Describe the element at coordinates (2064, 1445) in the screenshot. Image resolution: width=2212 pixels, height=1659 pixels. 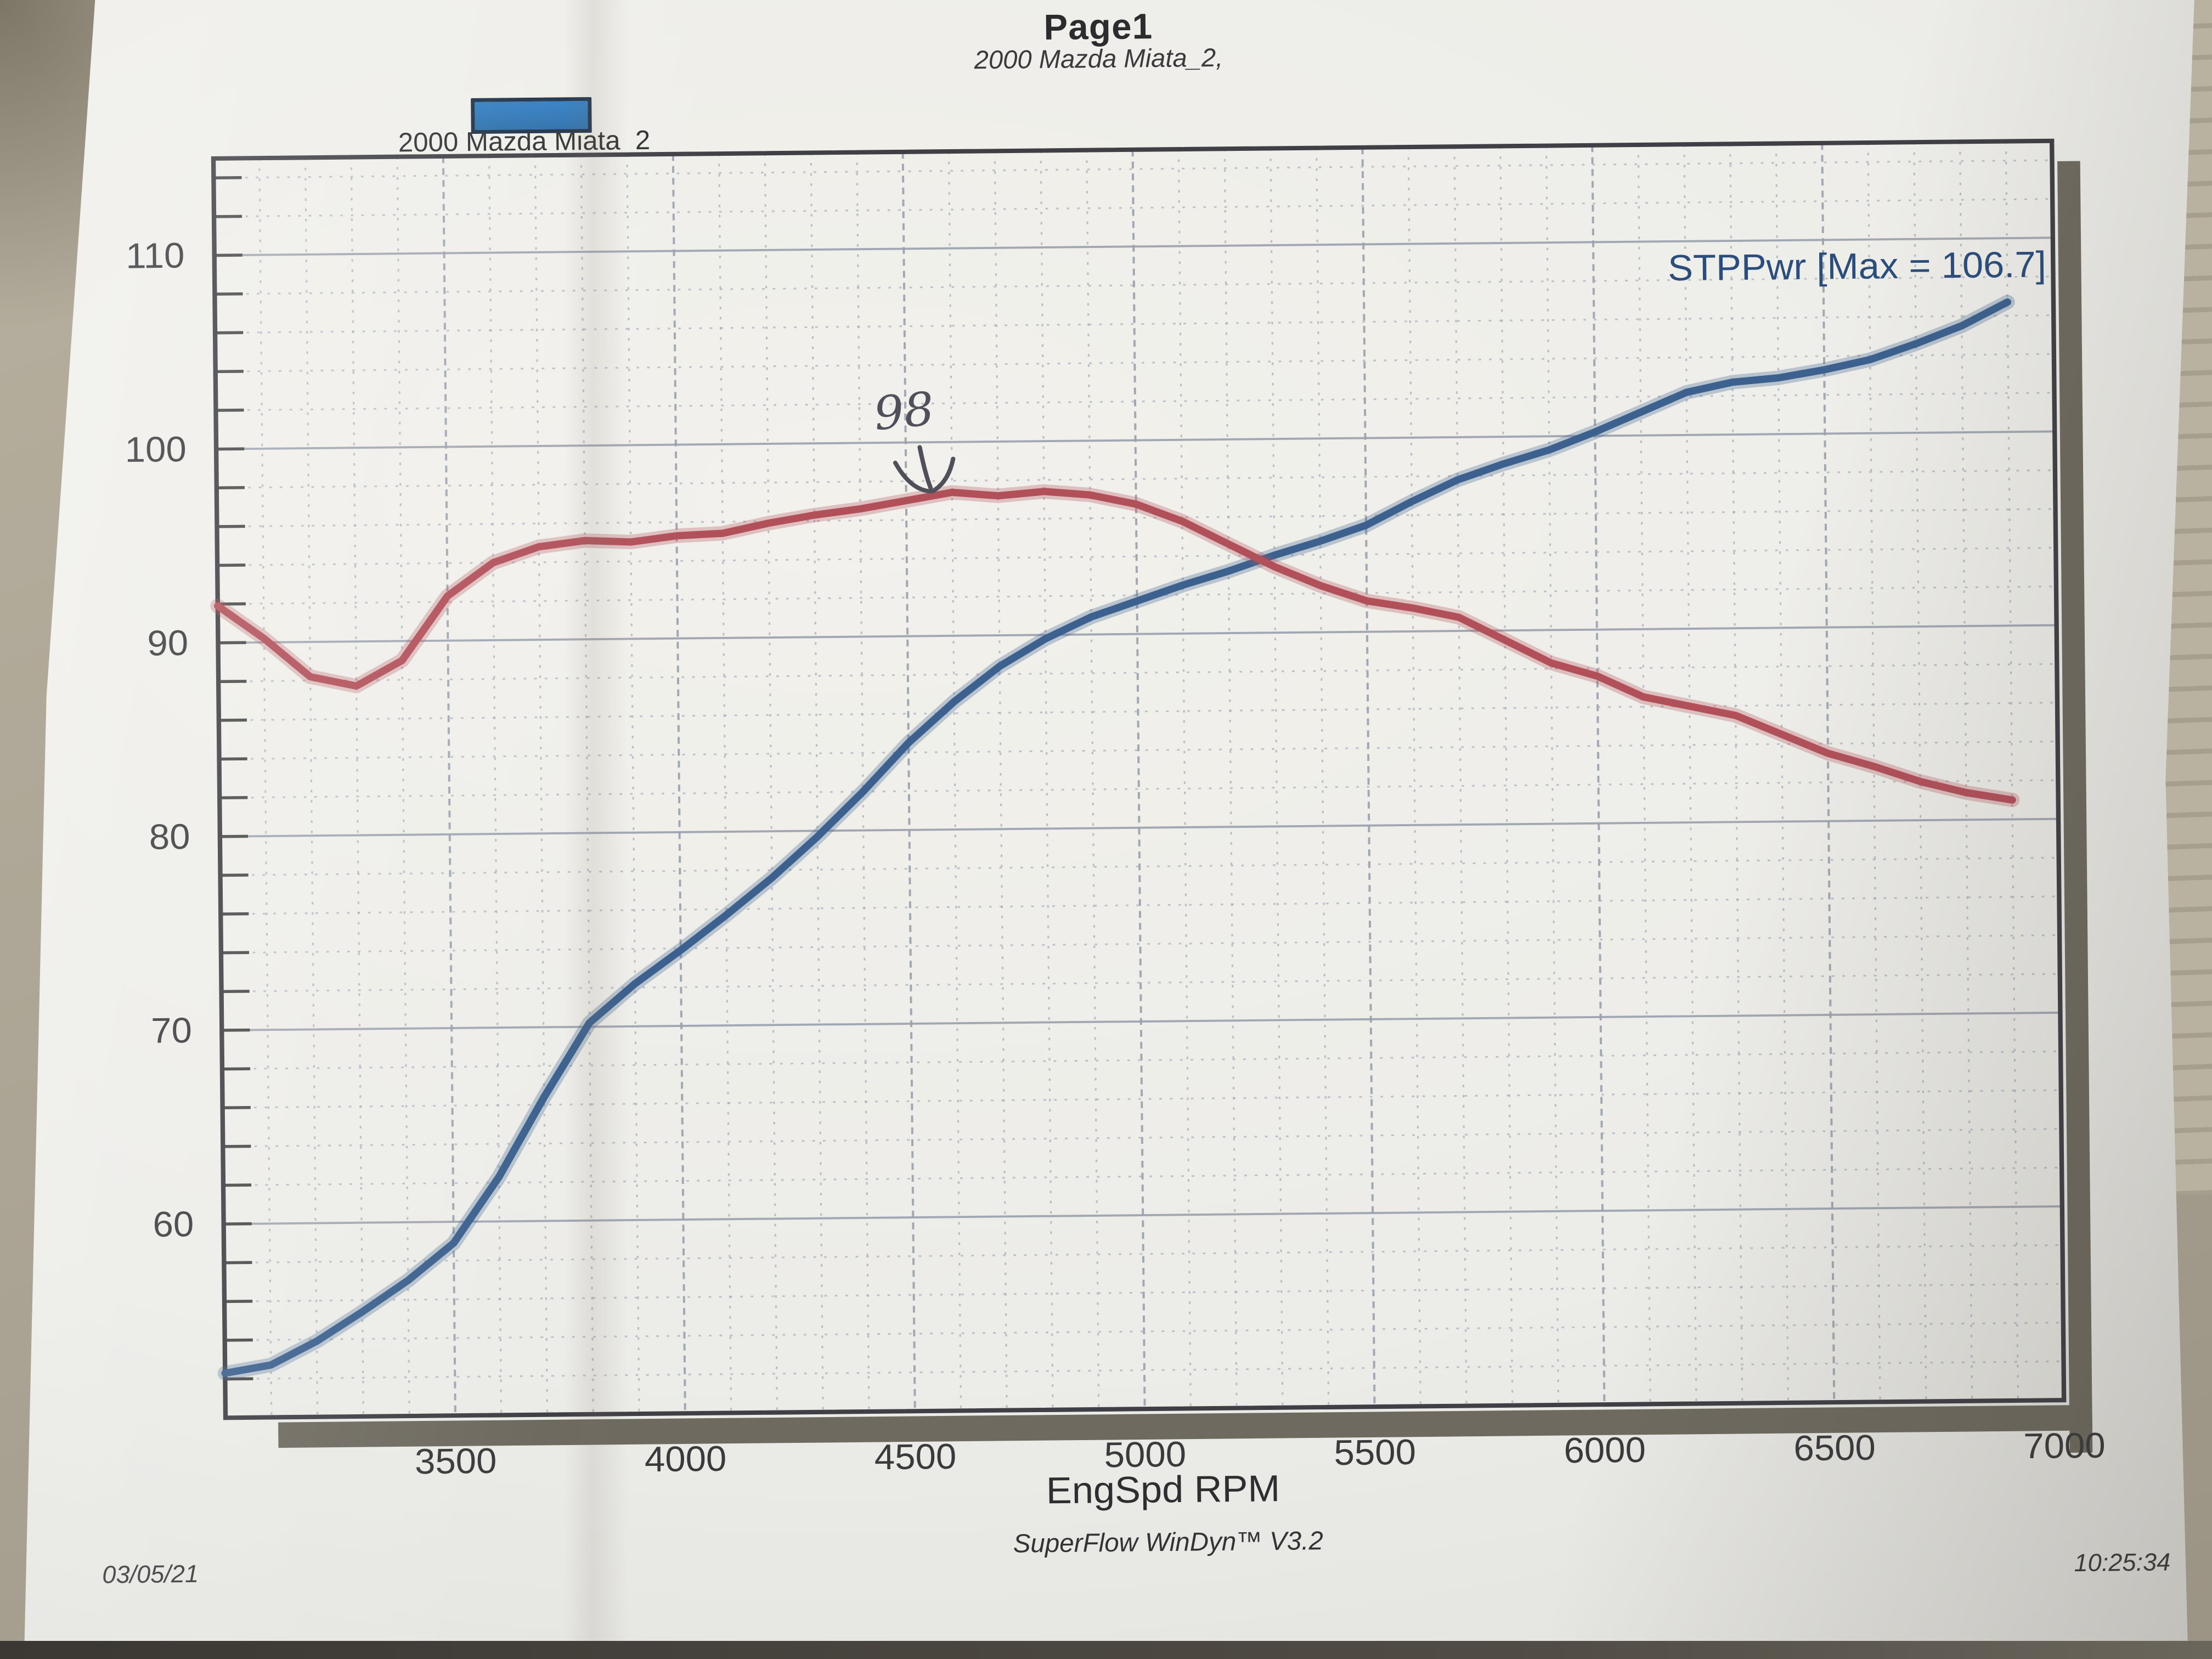
I see `x-tick-label: 7000` at that location.